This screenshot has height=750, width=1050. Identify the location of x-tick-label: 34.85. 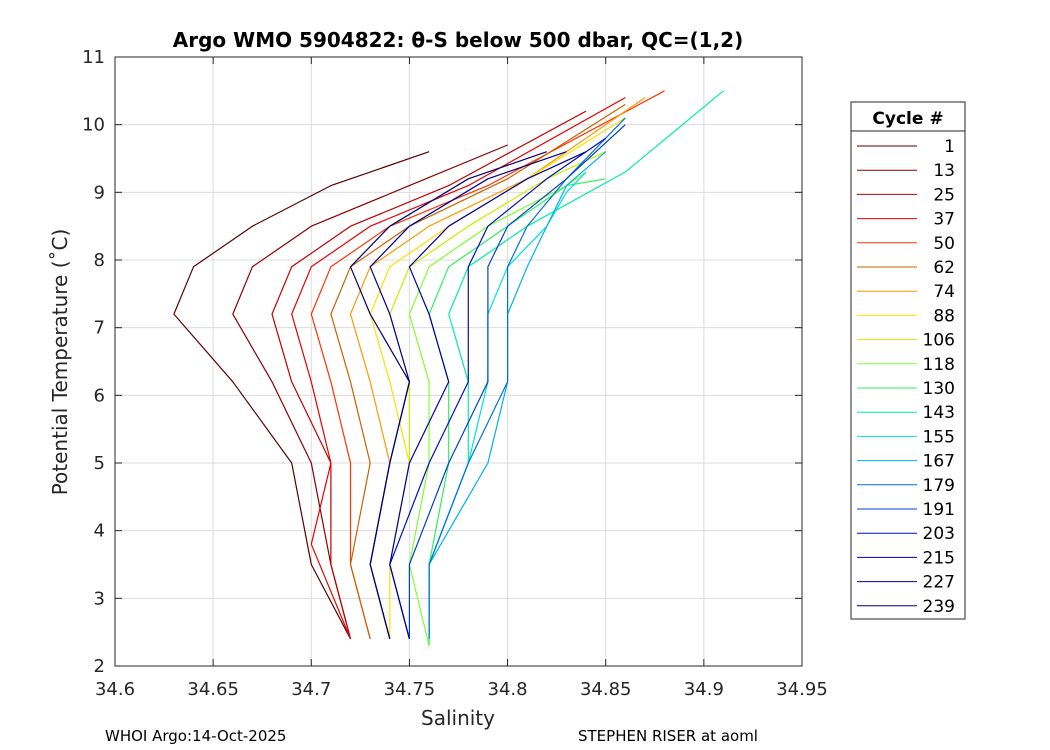
(606, 689).